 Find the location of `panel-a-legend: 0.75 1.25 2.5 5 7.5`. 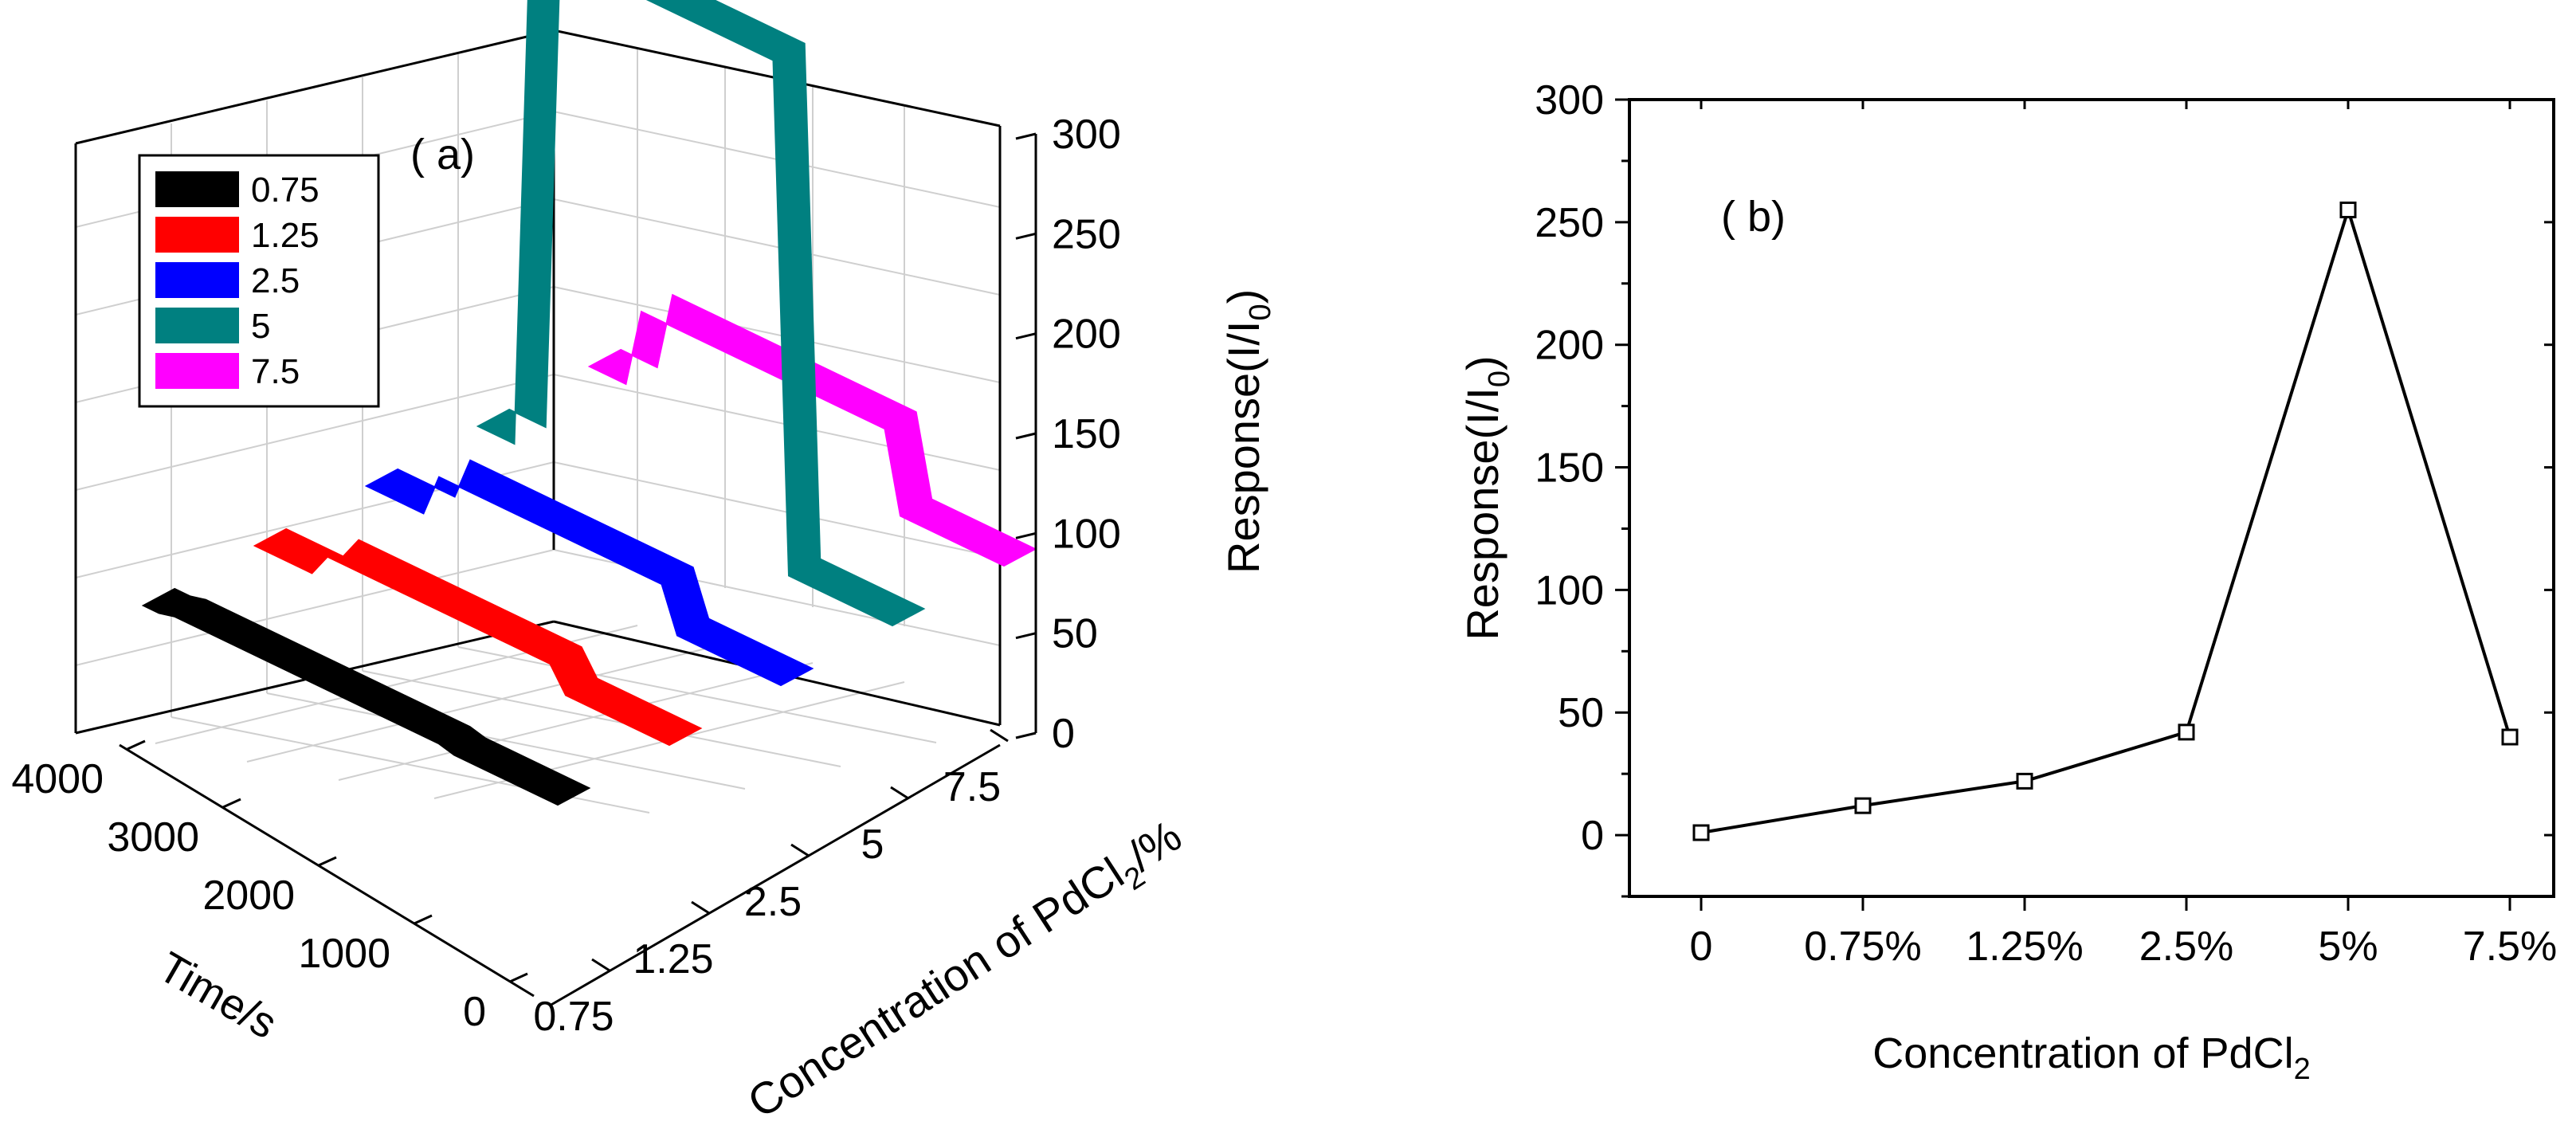

panel-a-legend: 0.75 1.25 2.5 5 7.5 is located at coordinates (259, 281).